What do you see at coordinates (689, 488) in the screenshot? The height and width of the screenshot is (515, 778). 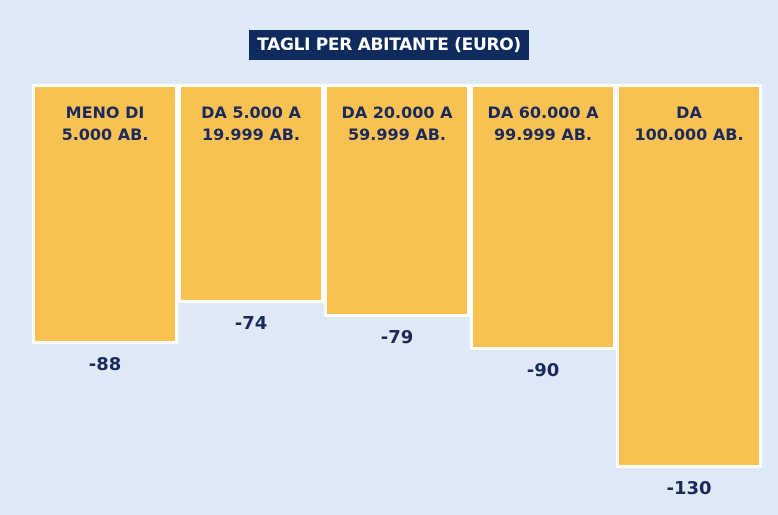 I see `value-label: -130` at bounding box center [689, 488].